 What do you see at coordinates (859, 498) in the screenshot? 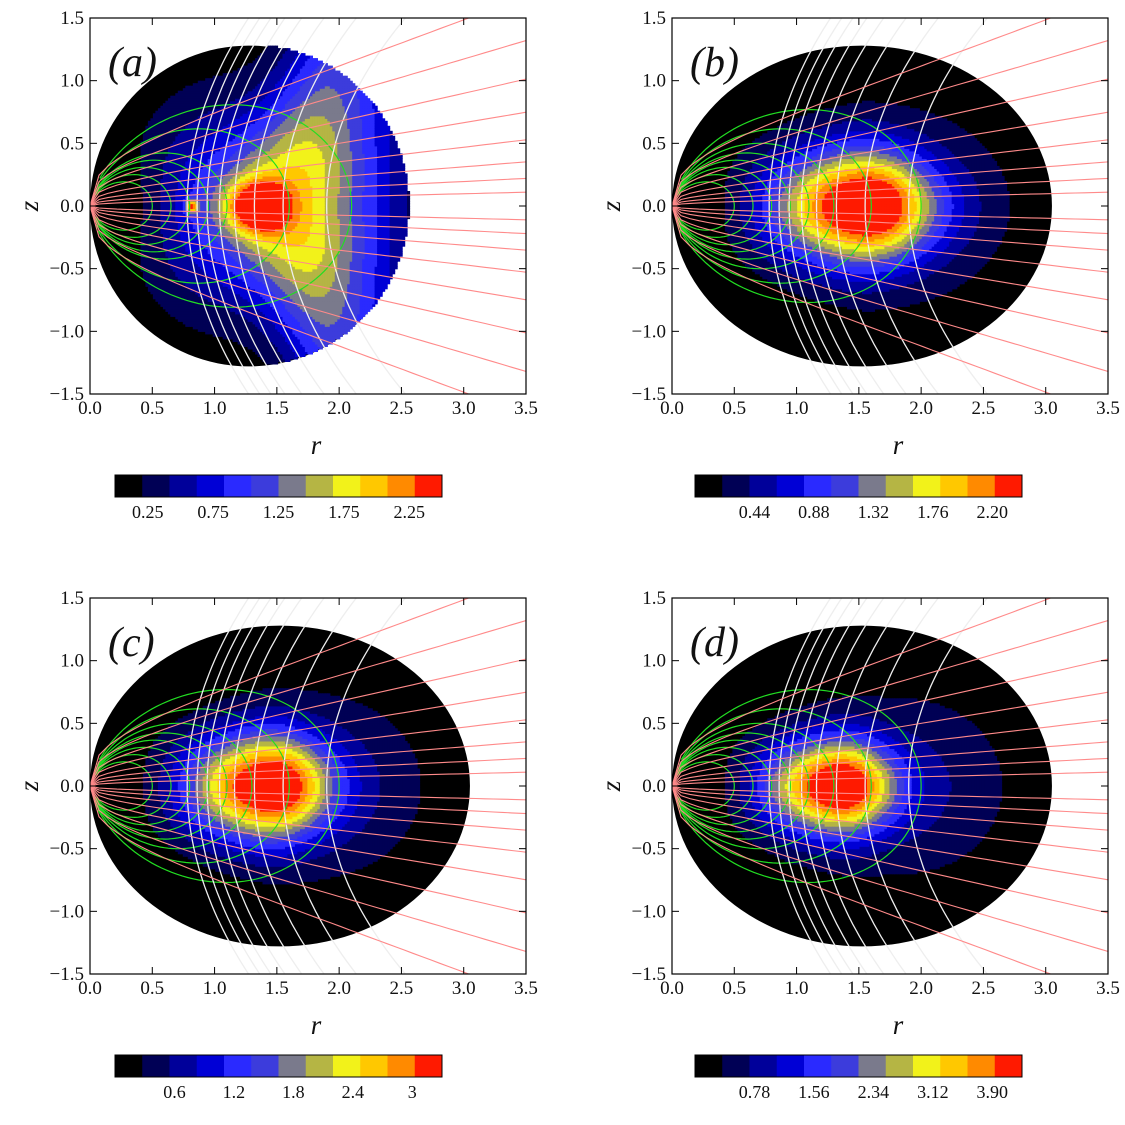
I see `colorbar: 0.44 0.88 1.32 1.76 2.20` at bounding box center [859, 498].